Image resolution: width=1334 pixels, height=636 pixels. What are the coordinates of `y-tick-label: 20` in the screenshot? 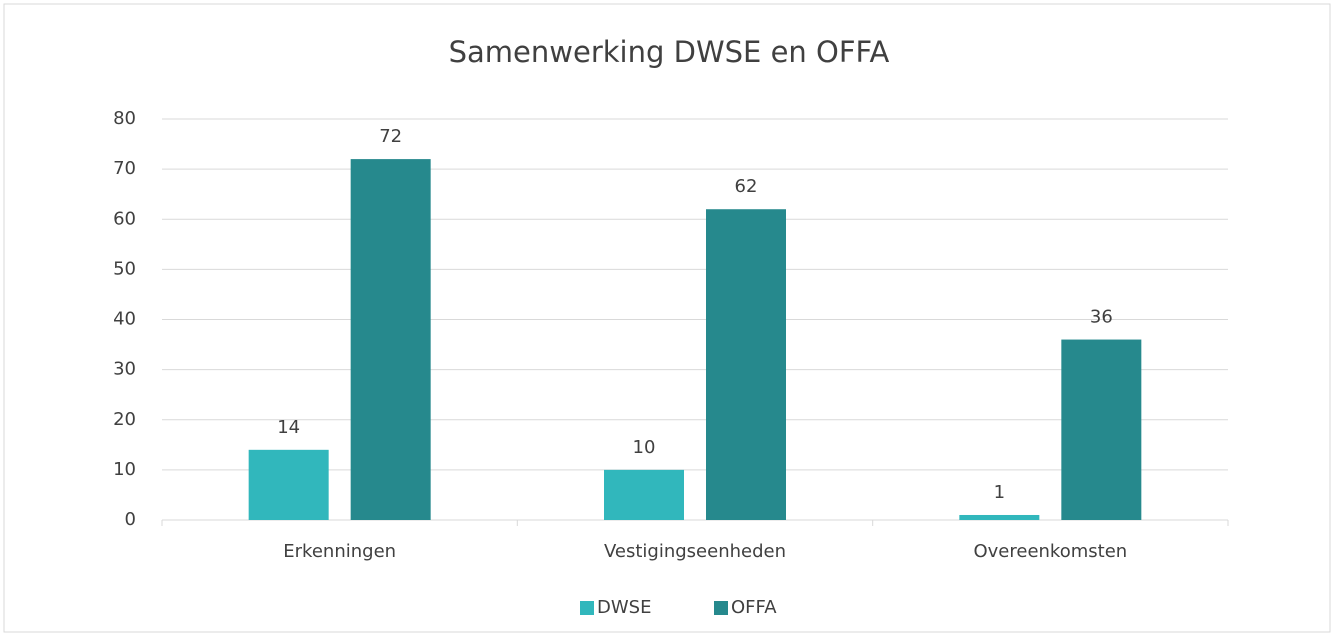 It's located at (124, 419).